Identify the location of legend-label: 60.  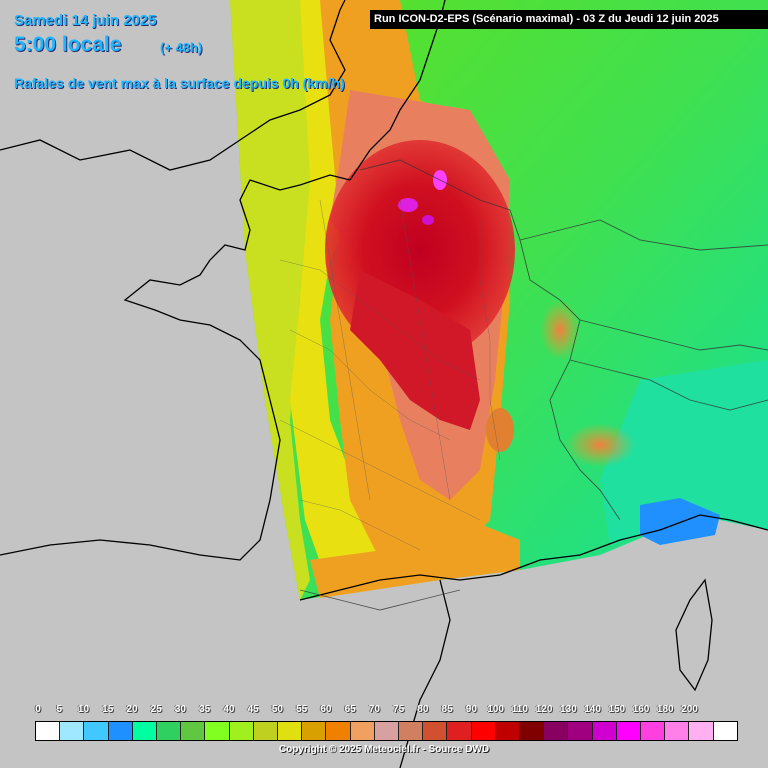
(326, 709).